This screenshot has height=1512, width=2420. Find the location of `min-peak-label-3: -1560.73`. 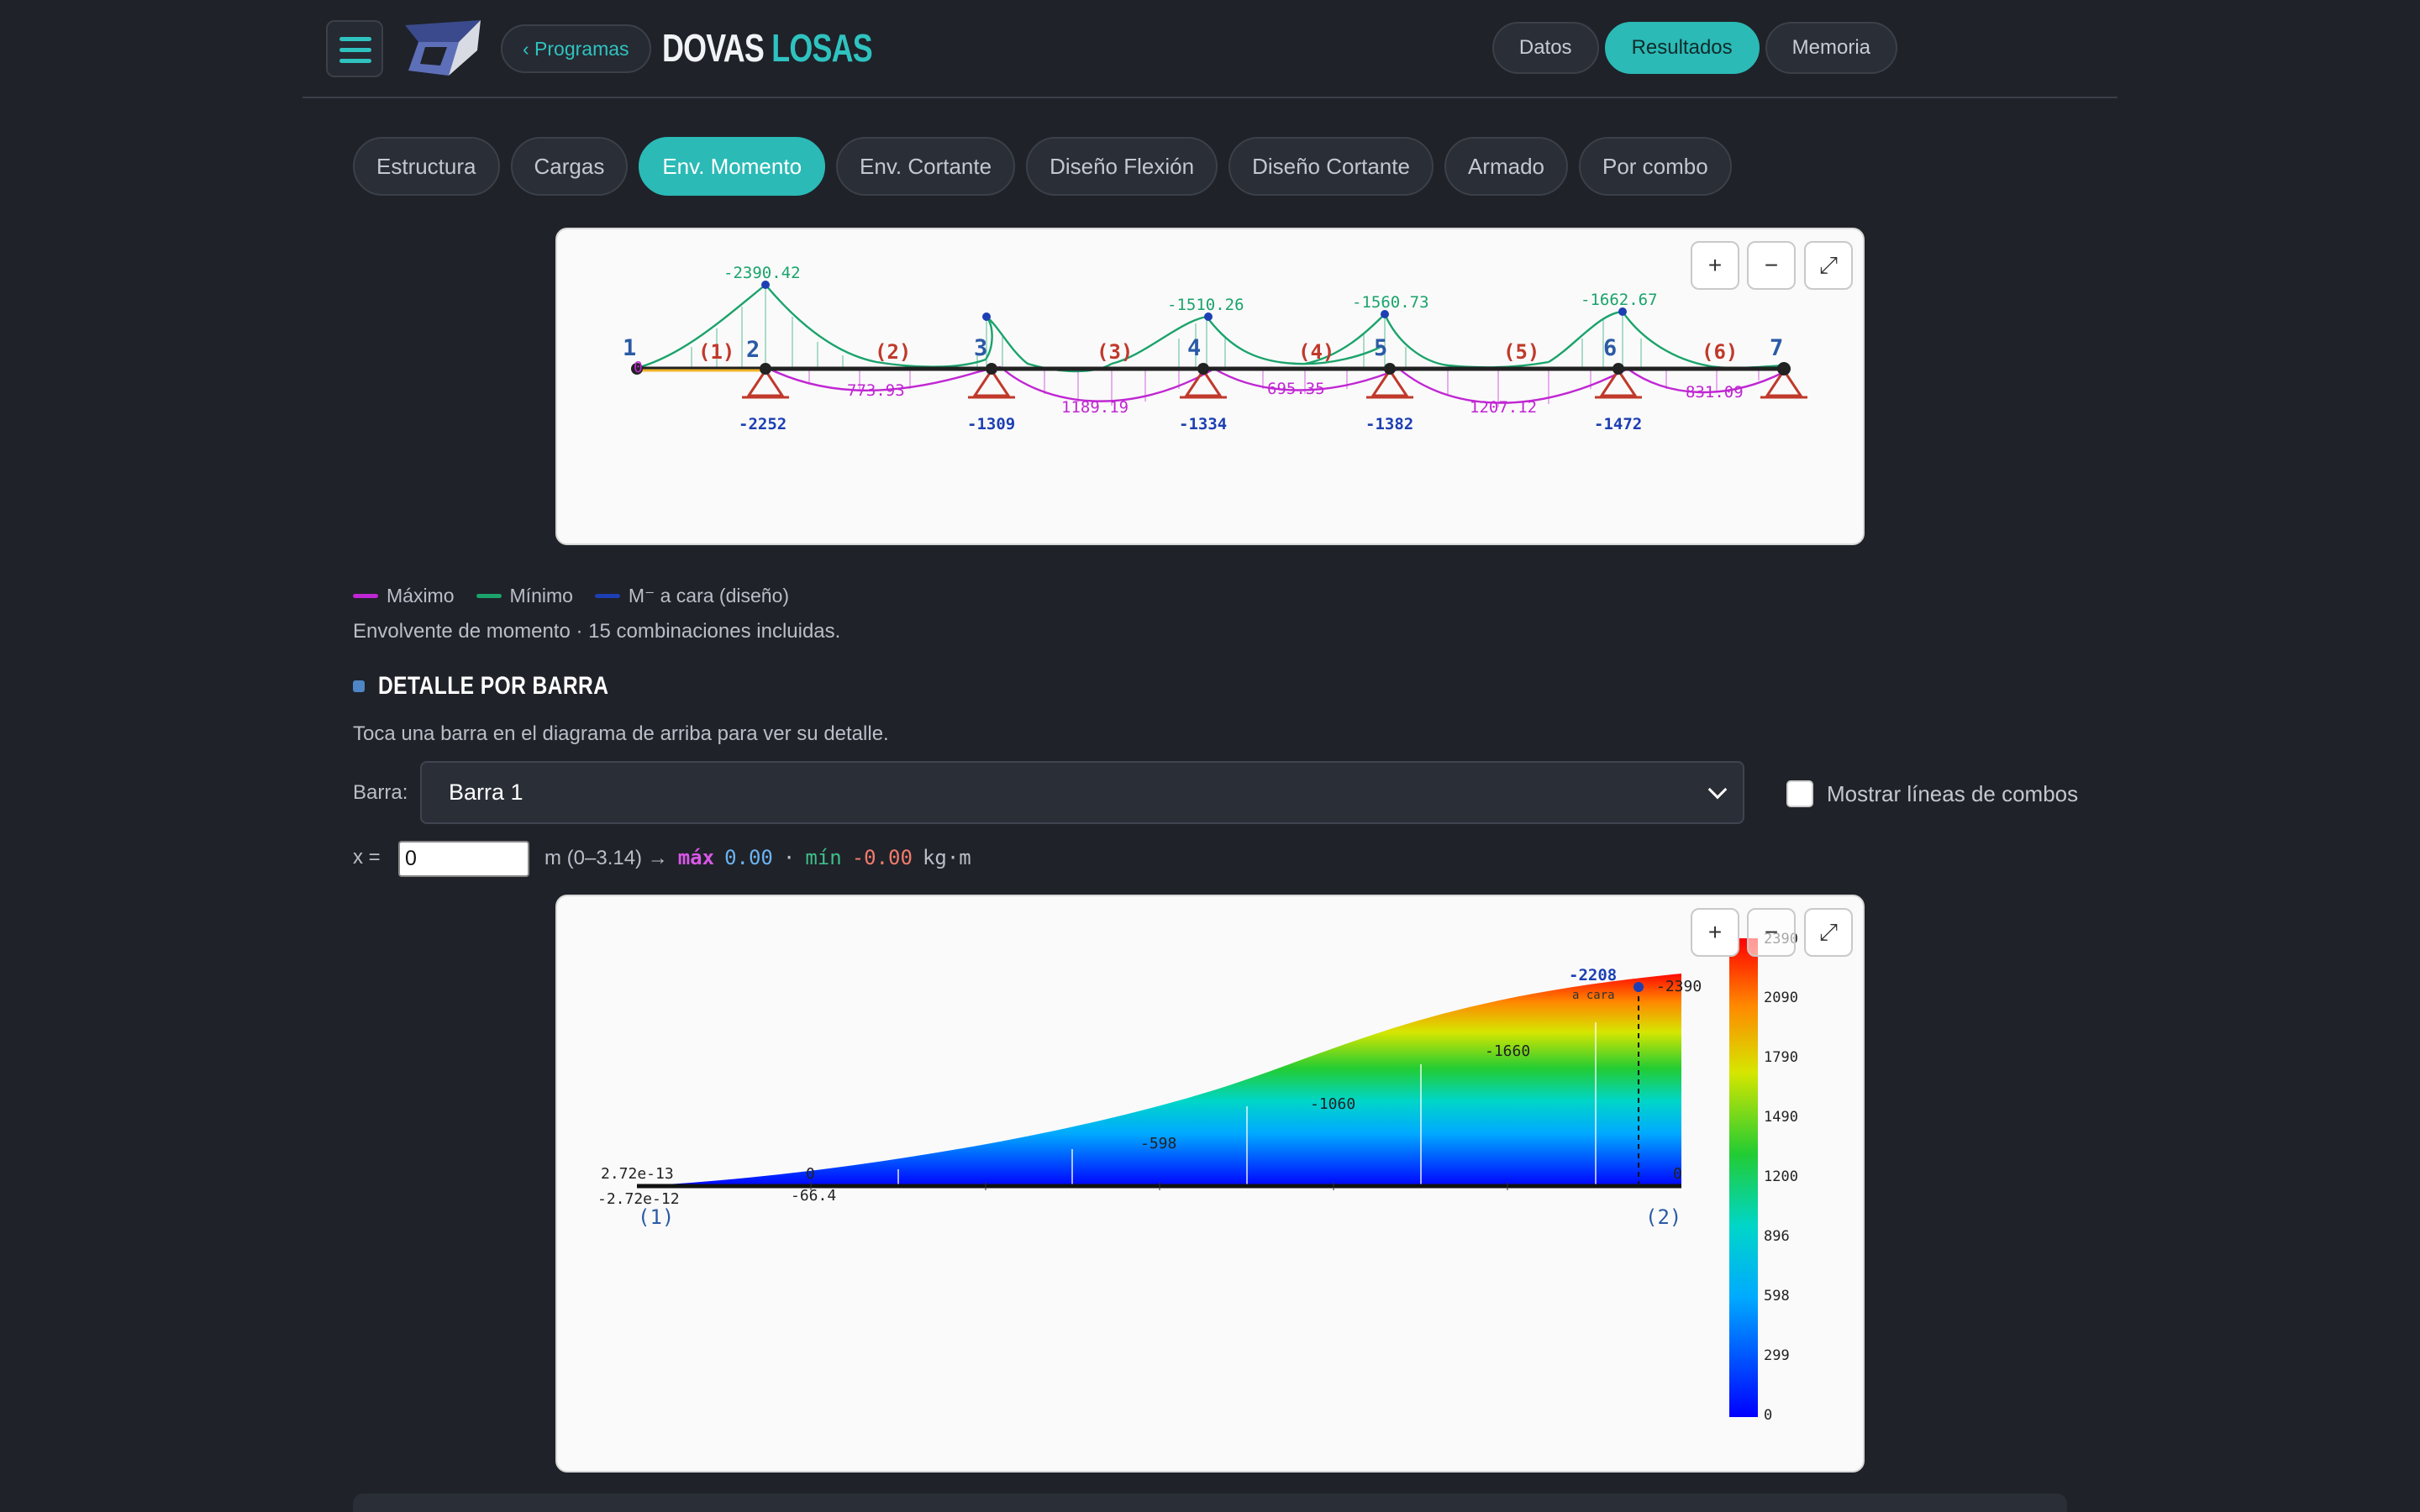

min-peak-label-3: -1560.73 is located at coordinates (1390, 302).